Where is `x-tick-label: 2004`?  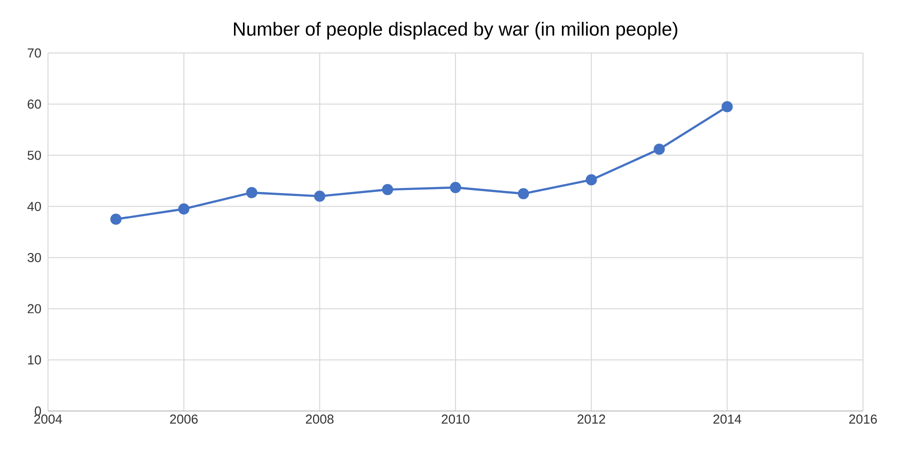 x-tick-label: 2004 is located at coordinates (48, 419).